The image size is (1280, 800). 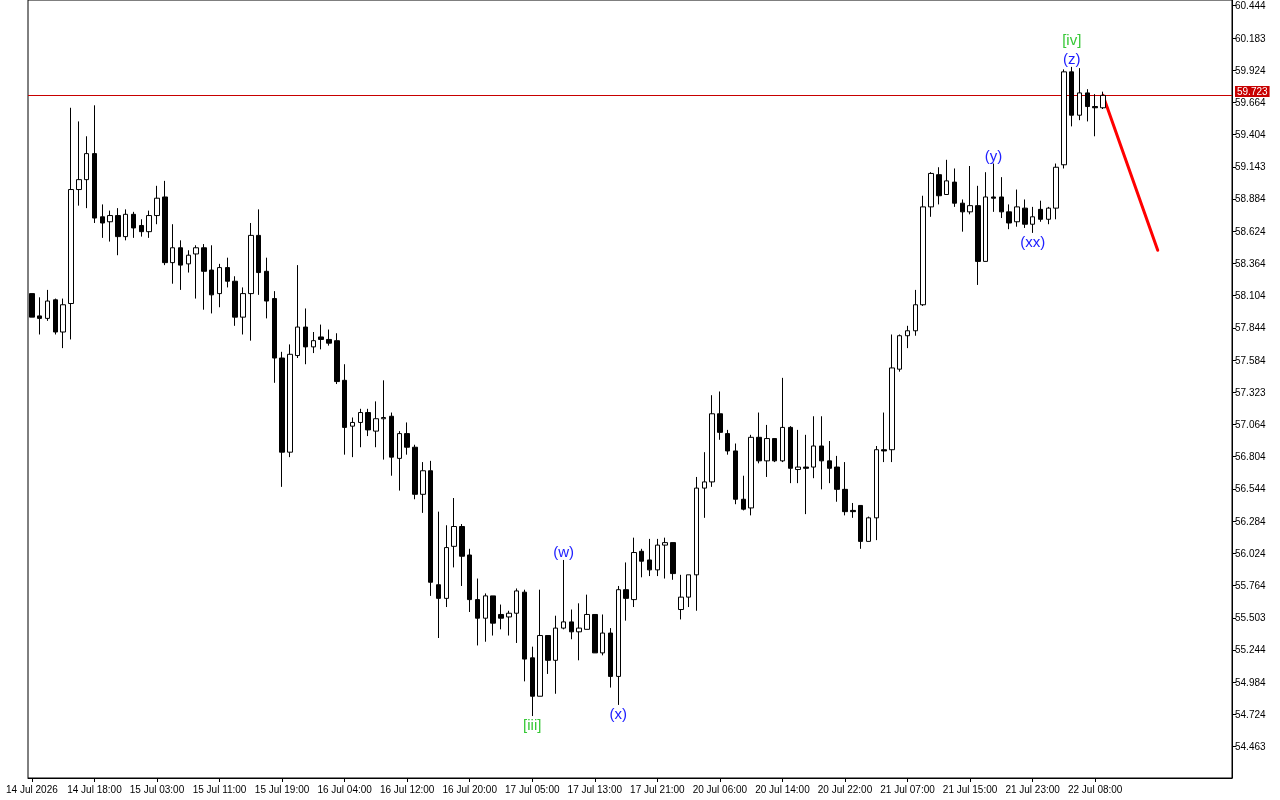 I want to click on annotation: (z), so click(x=1071, y=58).